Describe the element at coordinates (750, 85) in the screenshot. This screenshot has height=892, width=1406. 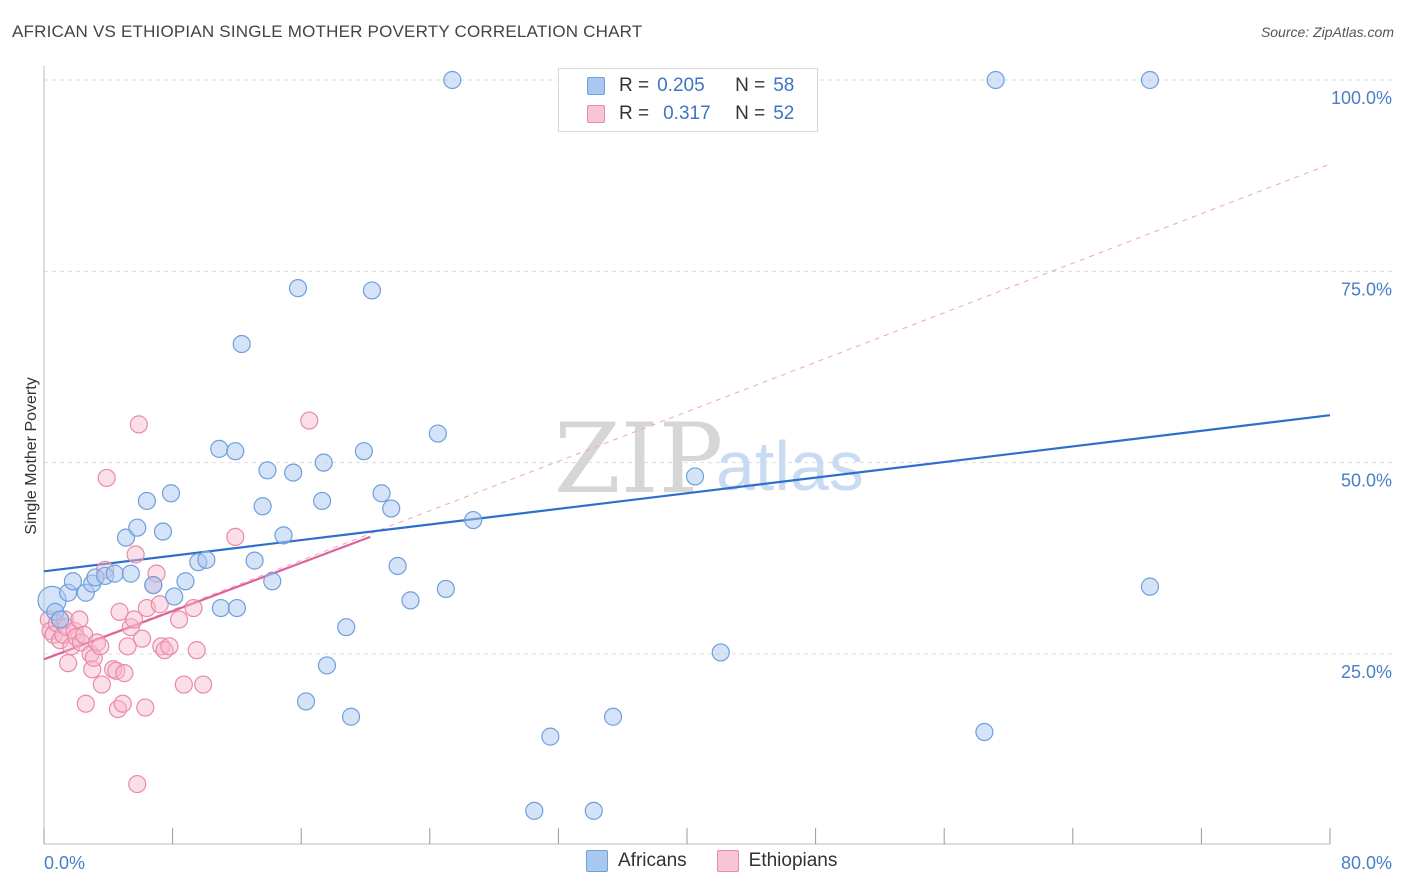
I see `africans-n-label: N =` at that location.